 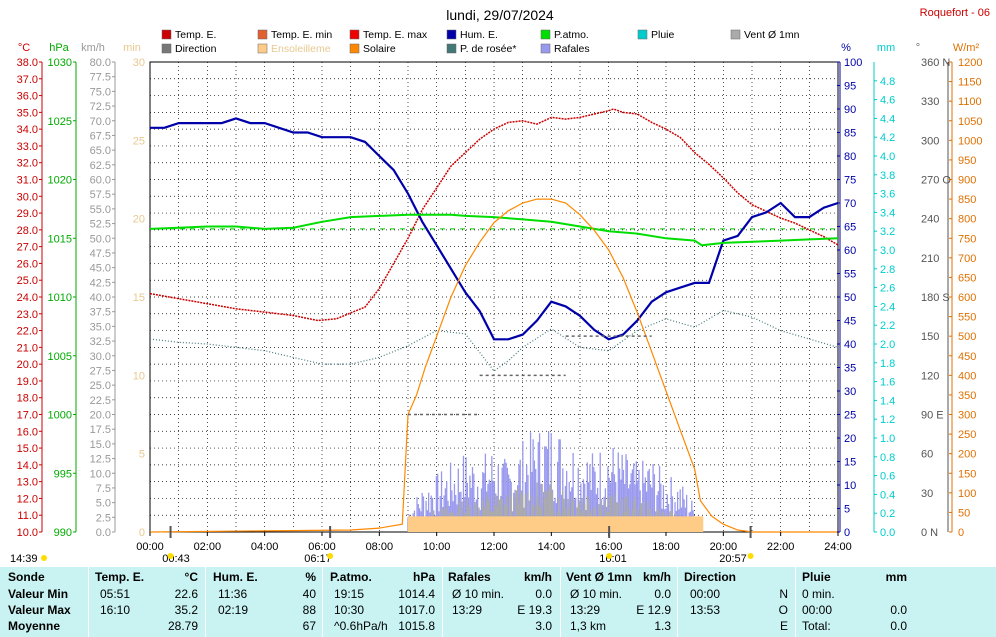 I want to click on speed-tick: 47.5, so click(x=100, y=254).